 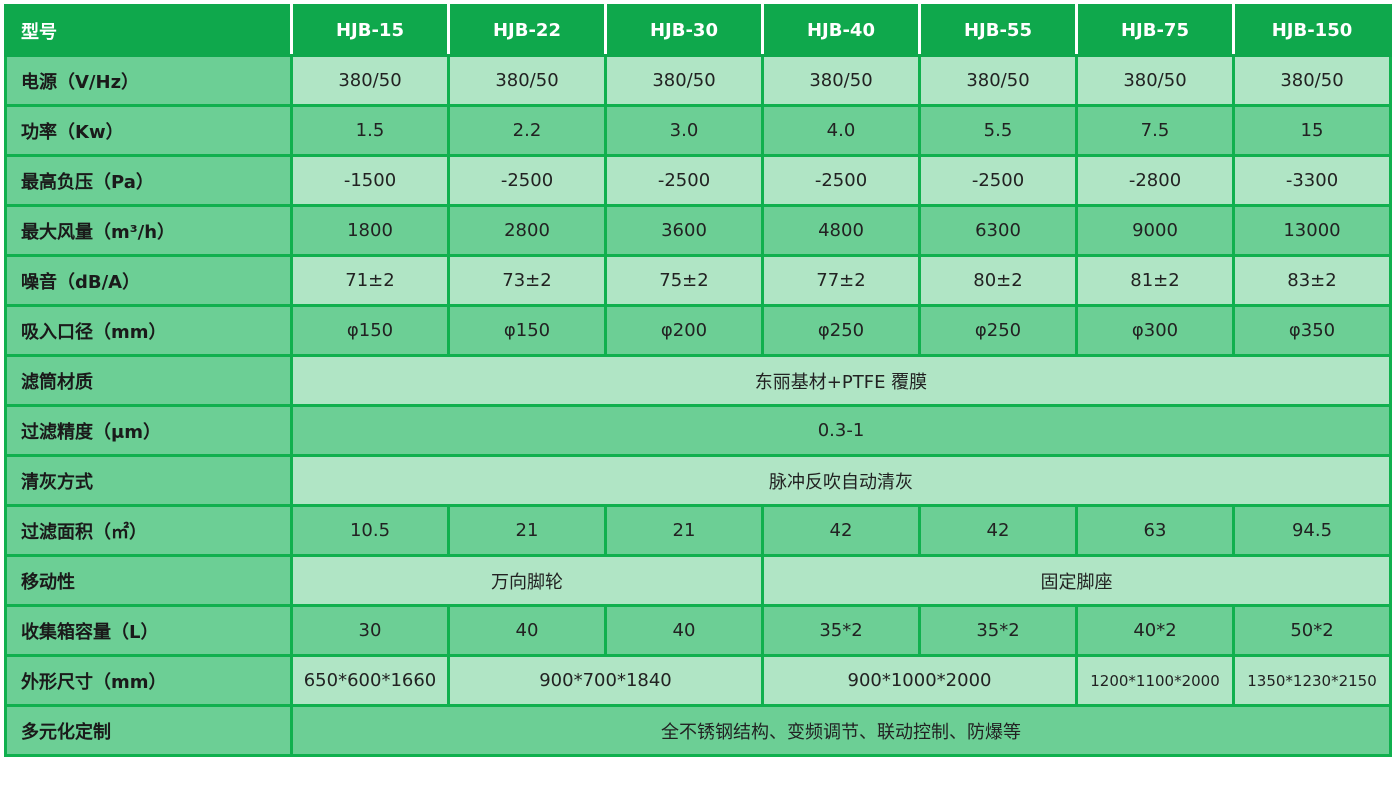 I want to click on table-row: 滤筒材质 东丽基材+PTFE 覆膜, so click(x=698, y=380).